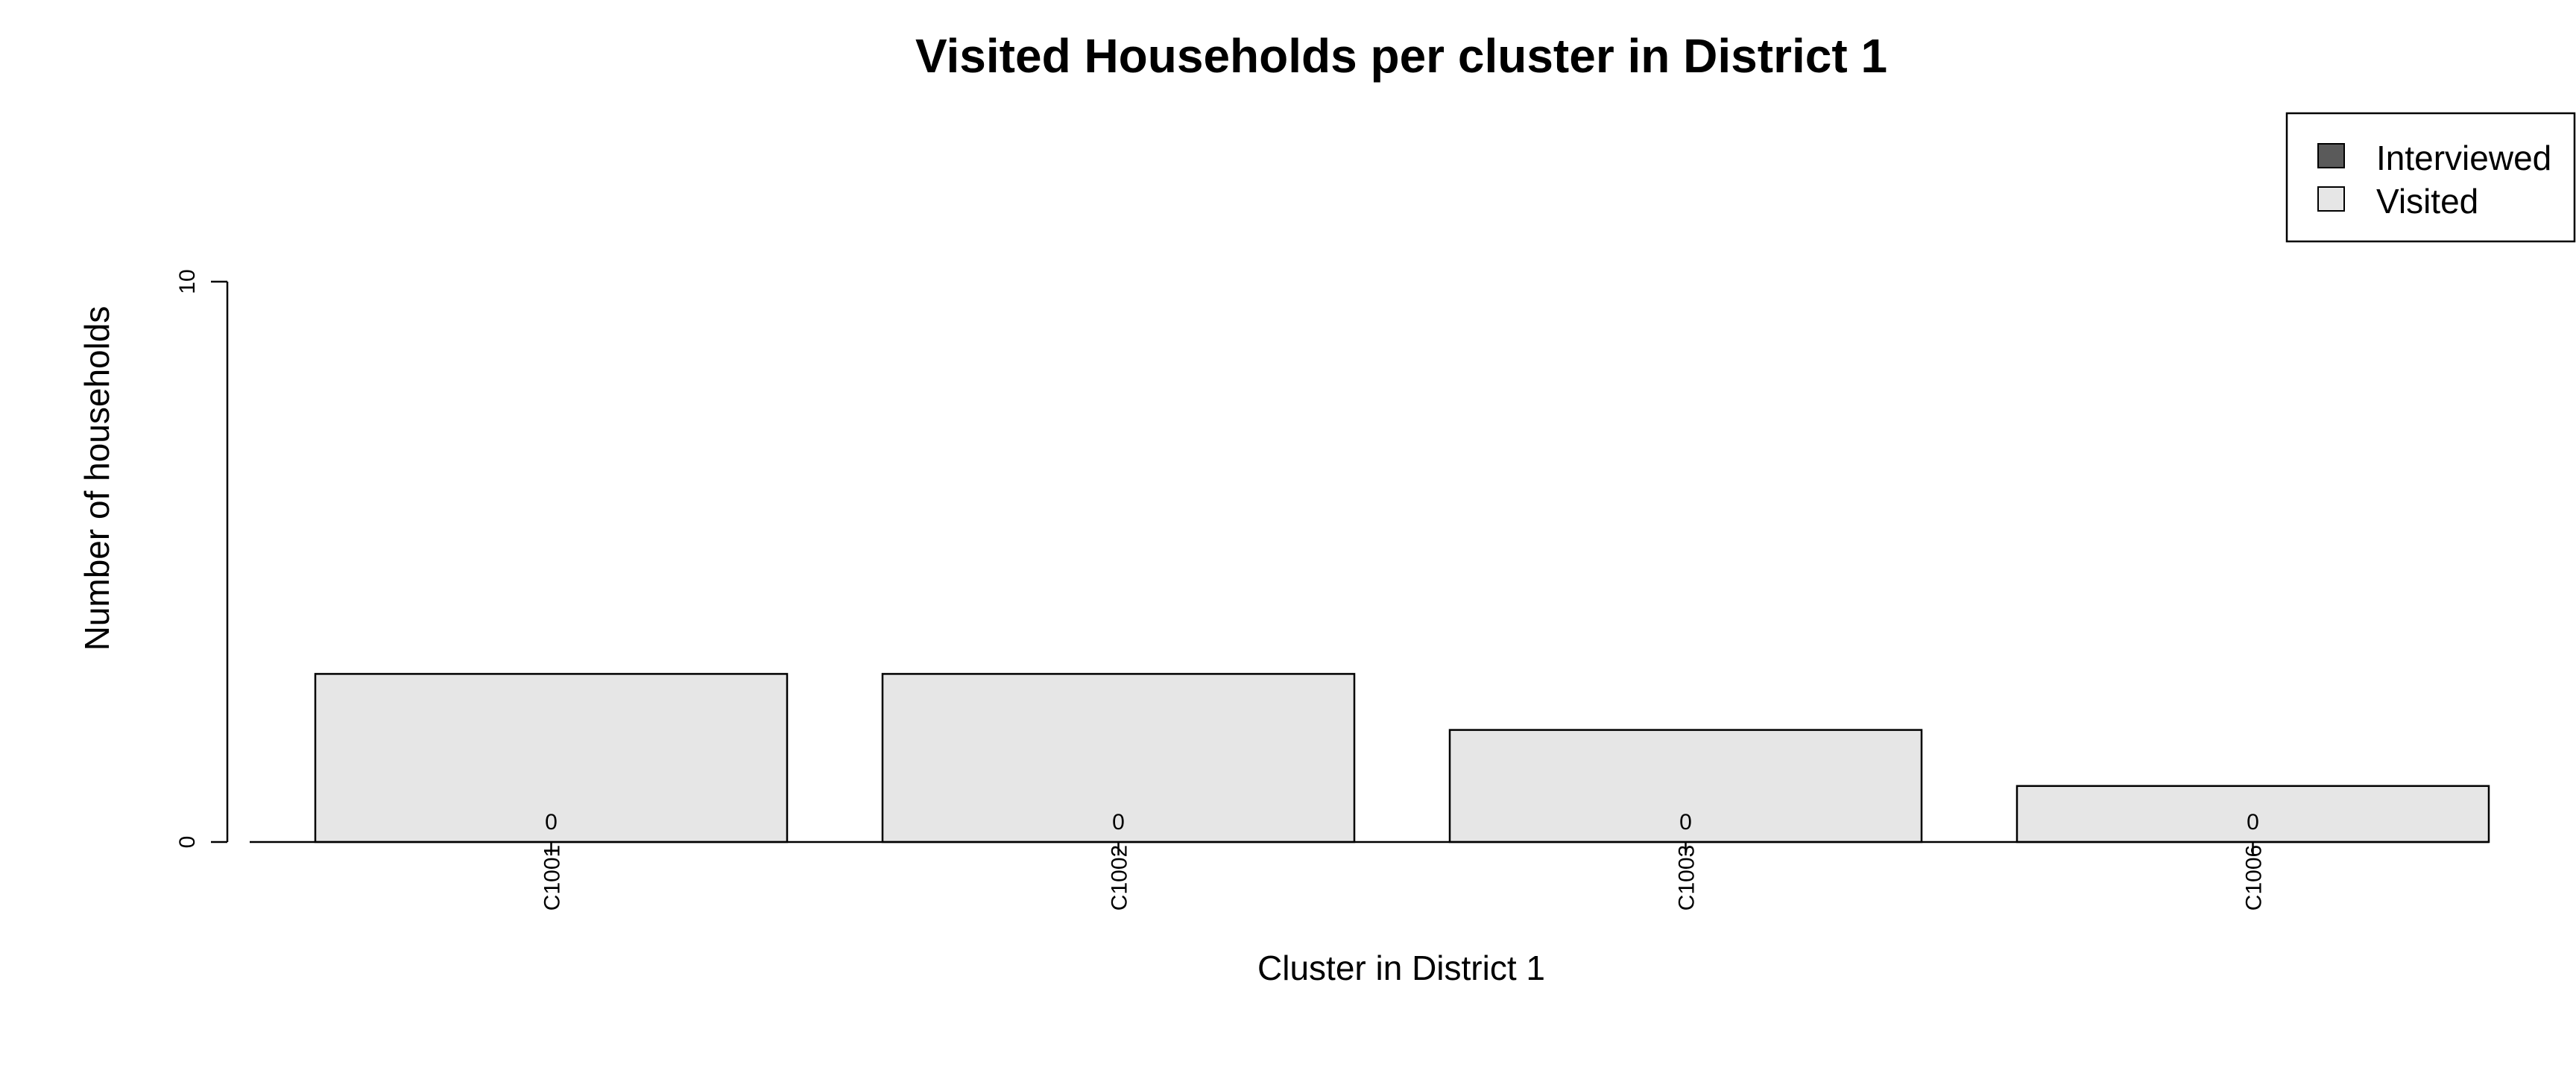 This screenshot has height=1073, width=2576. I want to click on bars-group: 0 0 0 0, so click(1370, 758).